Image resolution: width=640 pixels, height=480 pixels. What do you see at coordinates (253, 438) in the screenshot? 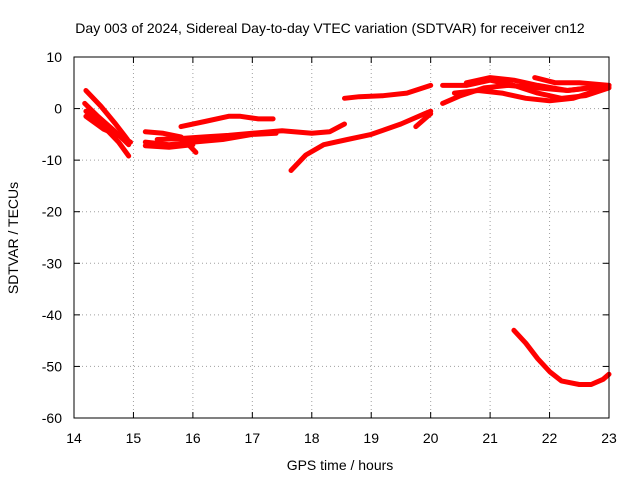
I see `x-tick-label: 17` at bounding box center [253, 438].